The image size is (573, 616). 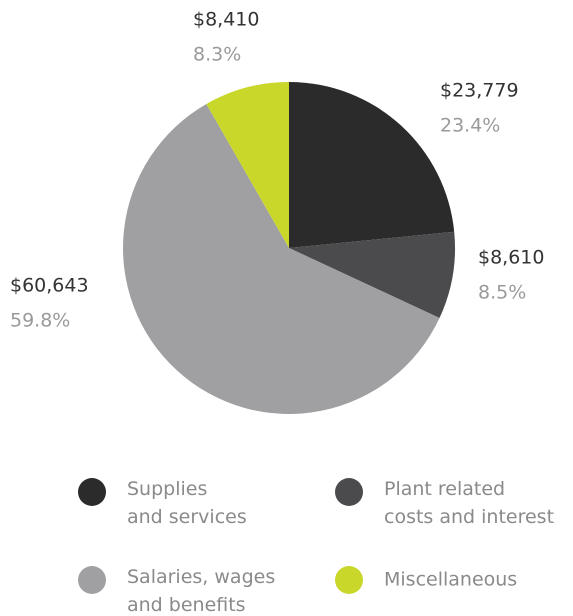 What do you see at coordinates (479, 91) in the screenshot?
I see `value-label: $23,779` at bounding box center [479, 91].